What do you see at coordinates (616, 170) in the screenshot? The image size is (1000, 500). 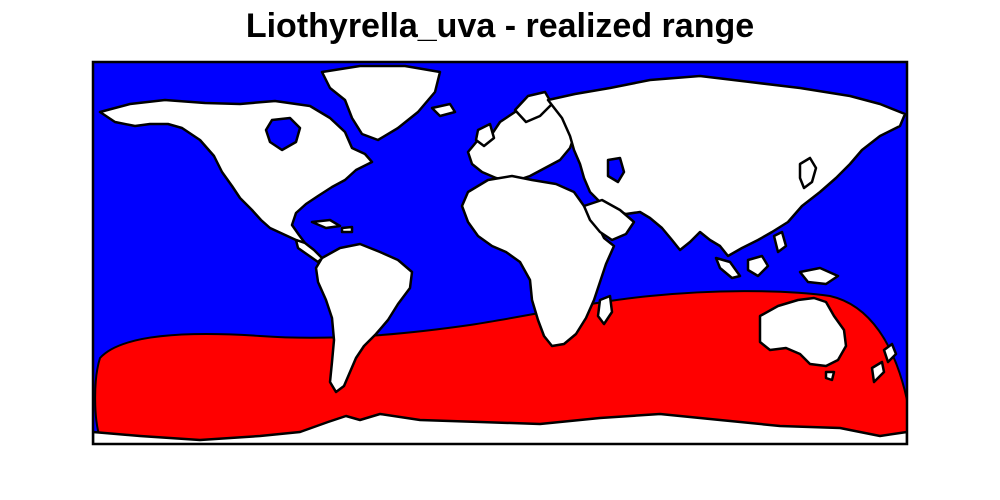 I see `caspian-sea` at bounding box center [616, 170].